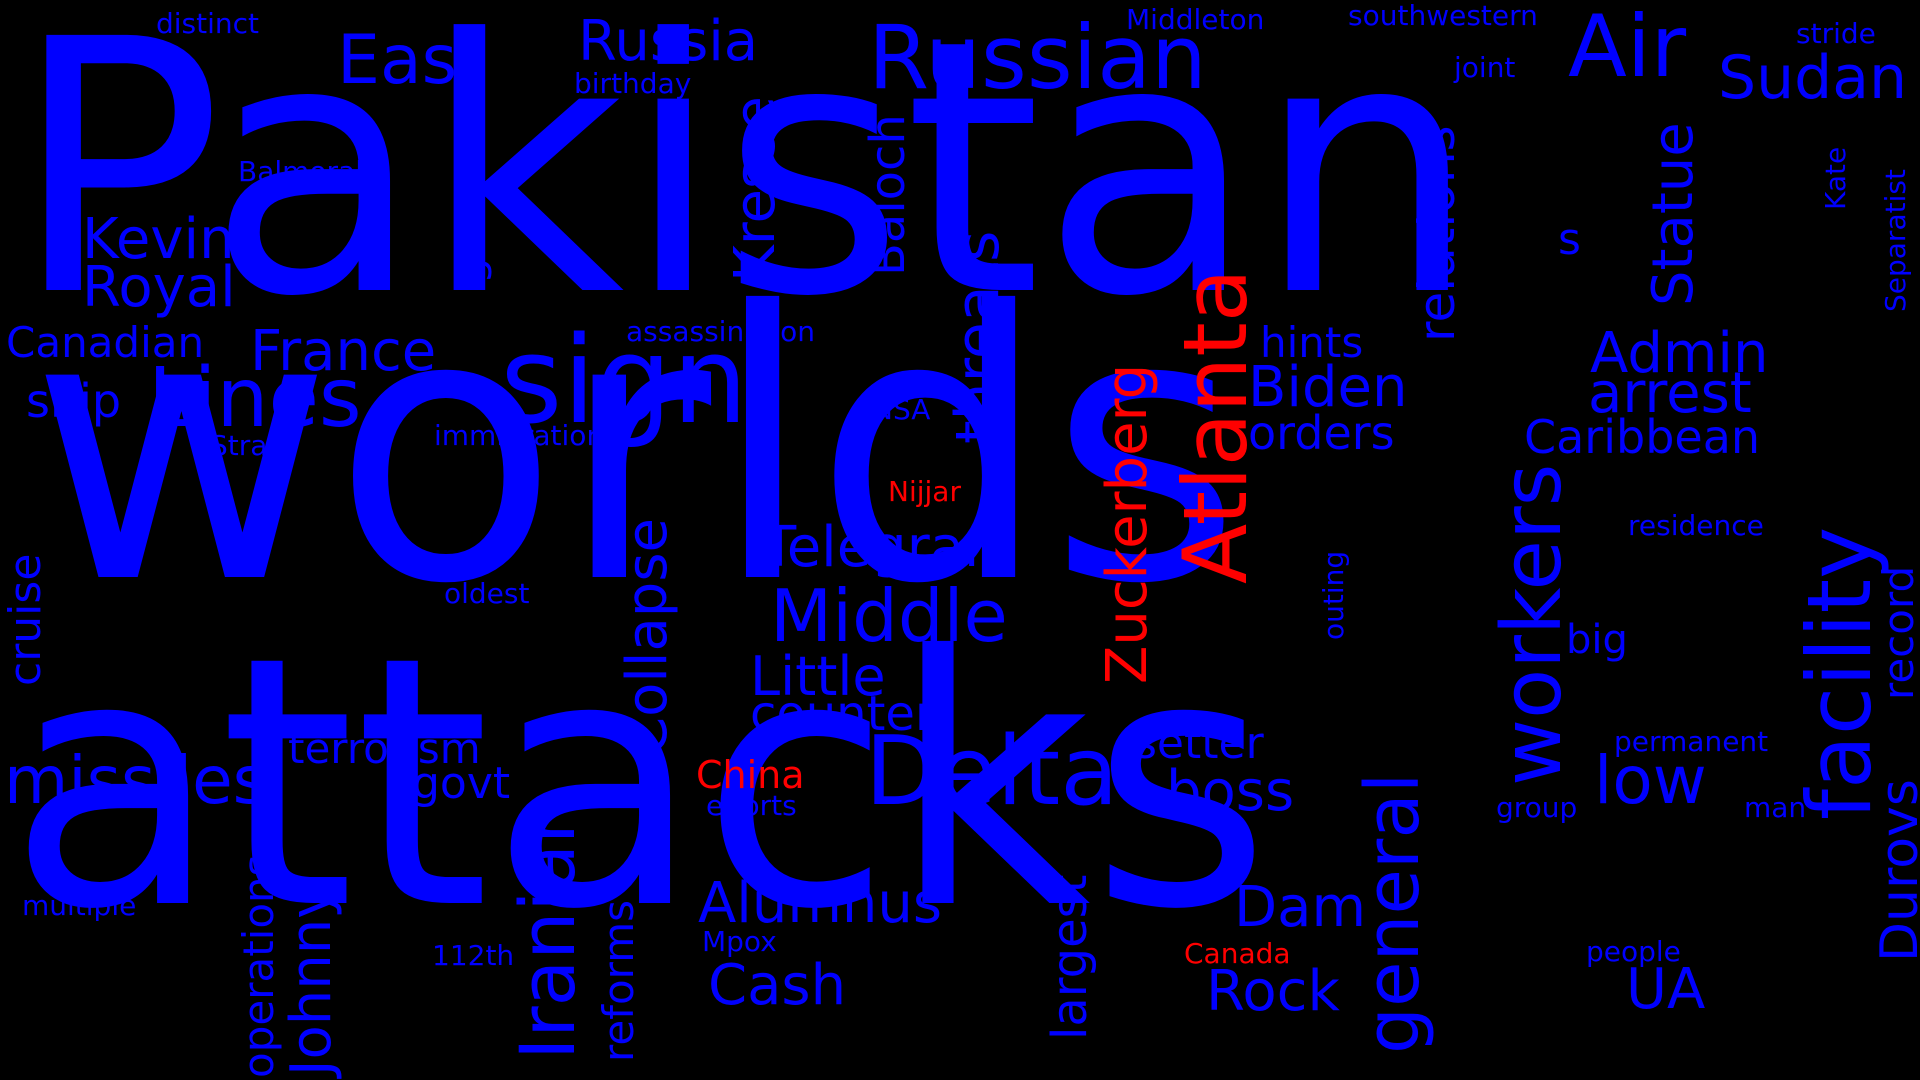 The height and width of the screenshot is (1080, 1920). What do you see at coordinates (1666, 989) in the screenshot?
I see `word-ua: UA` at bounding box center [1666, 989].